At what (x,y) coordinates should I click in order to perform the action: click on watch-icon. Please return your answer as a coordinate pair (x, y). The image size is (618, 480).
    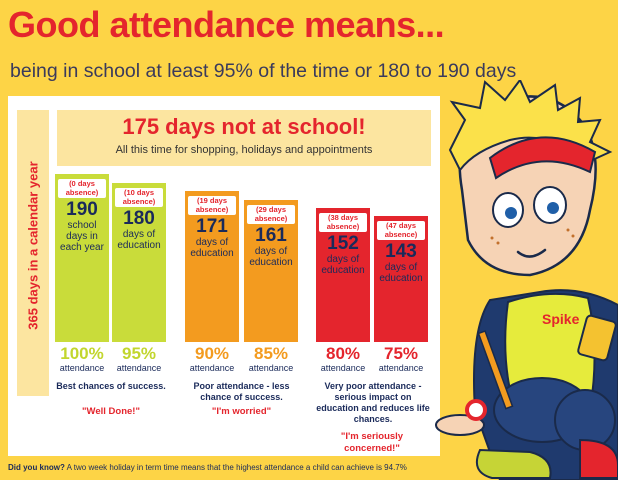
    Looking at the image, I should click on (476, 410).